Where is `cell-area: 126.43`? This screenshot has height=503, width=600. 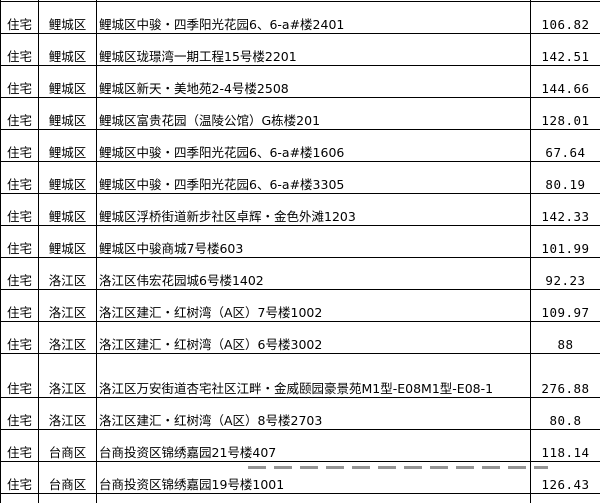 cell-area: 126.43 is located at coordinates (565, 477).